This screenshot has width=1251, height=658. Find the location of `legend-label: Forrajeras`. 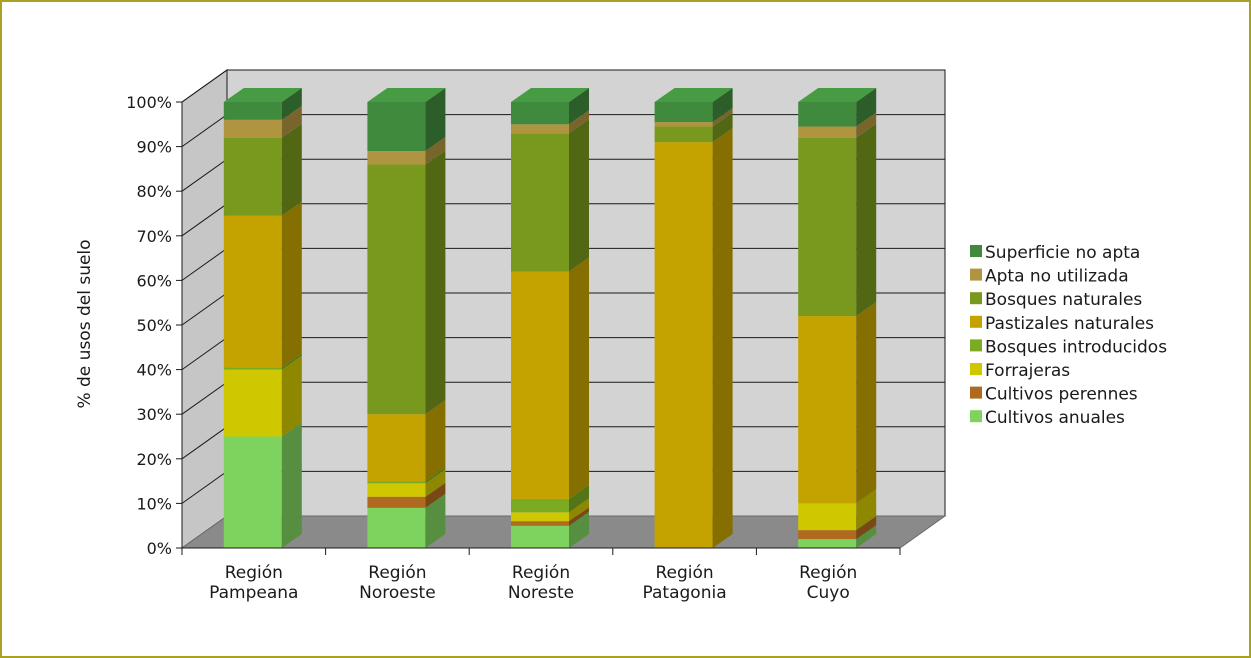

legend-label: Forrajeras is located at coordinates (1027, 371).